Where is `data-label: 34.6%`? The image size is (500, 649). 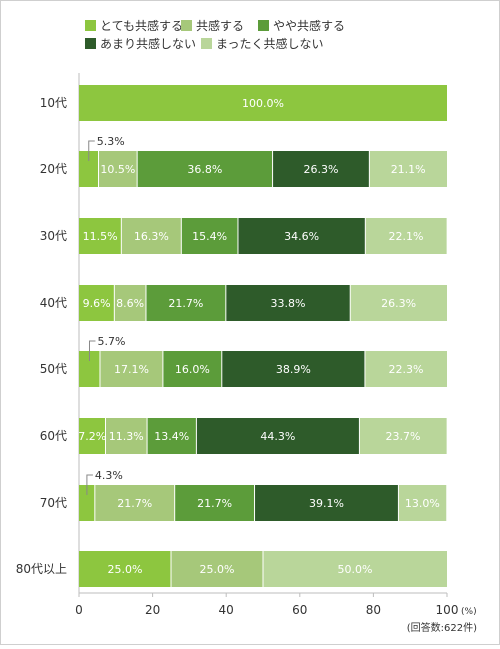
data-label: 34.6% is located at coordinates (301, 236).